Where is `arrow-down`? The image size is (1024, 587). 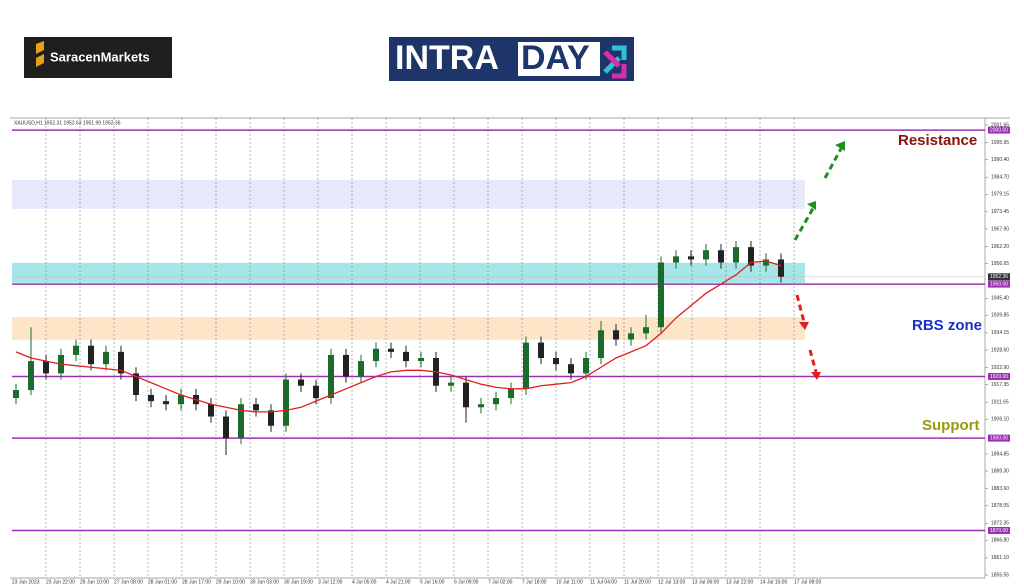 arrow-down is located at coordinates (800, 308).